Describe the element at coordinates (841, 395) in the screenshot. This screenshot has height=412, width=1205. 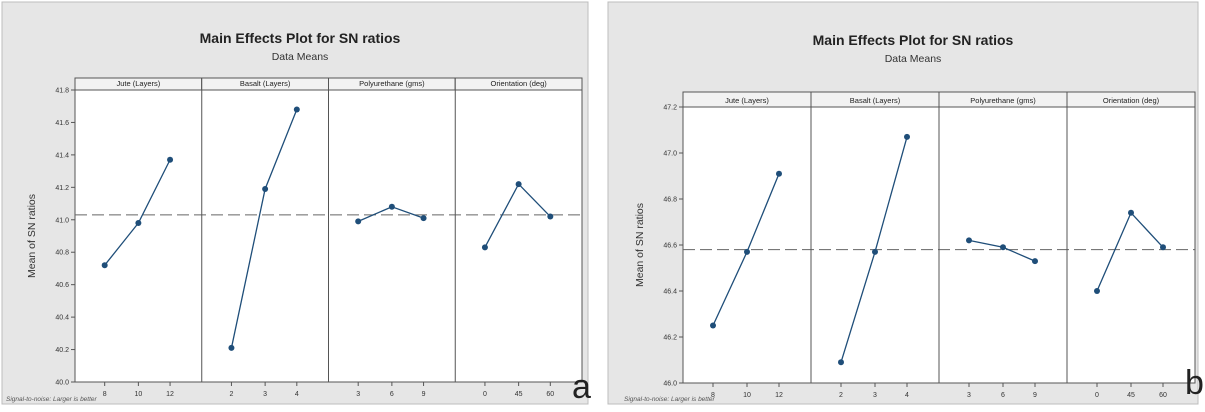
I see `chart-b-xtick-label: 2` at that location.